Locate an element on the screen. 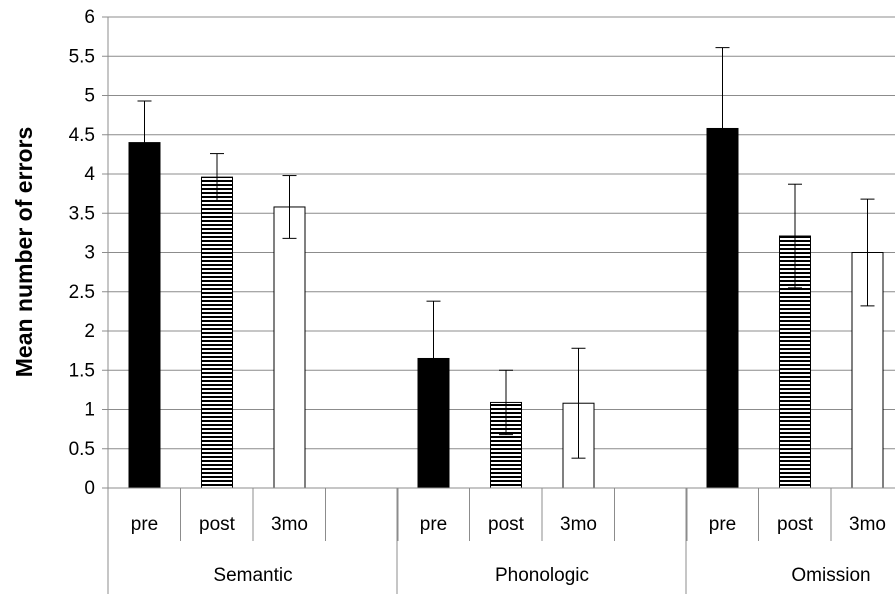 The width and height of the screenshot is (895, 594). y-tick-label: 0 is located at coordinates (89, 488).